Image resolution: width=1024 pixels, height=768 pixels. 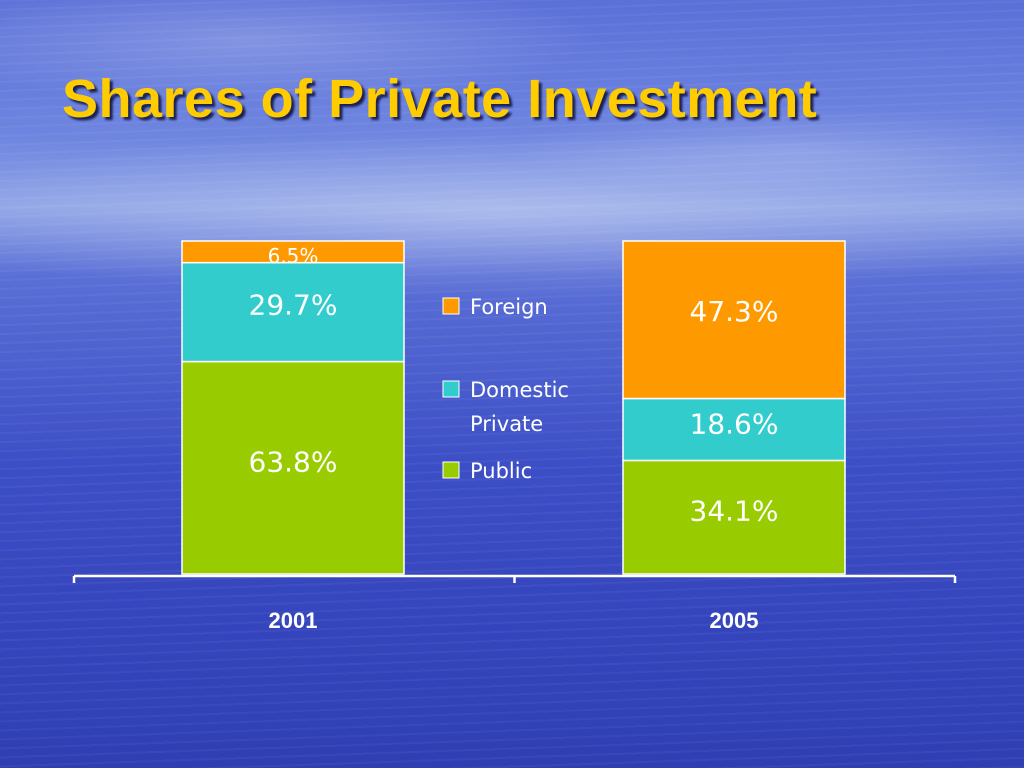 What do you see at coordinates (293, 305) in the screenshot?
I see `data-label-domestic-private-2001: 29.7%` at bounding box center [293, 305].